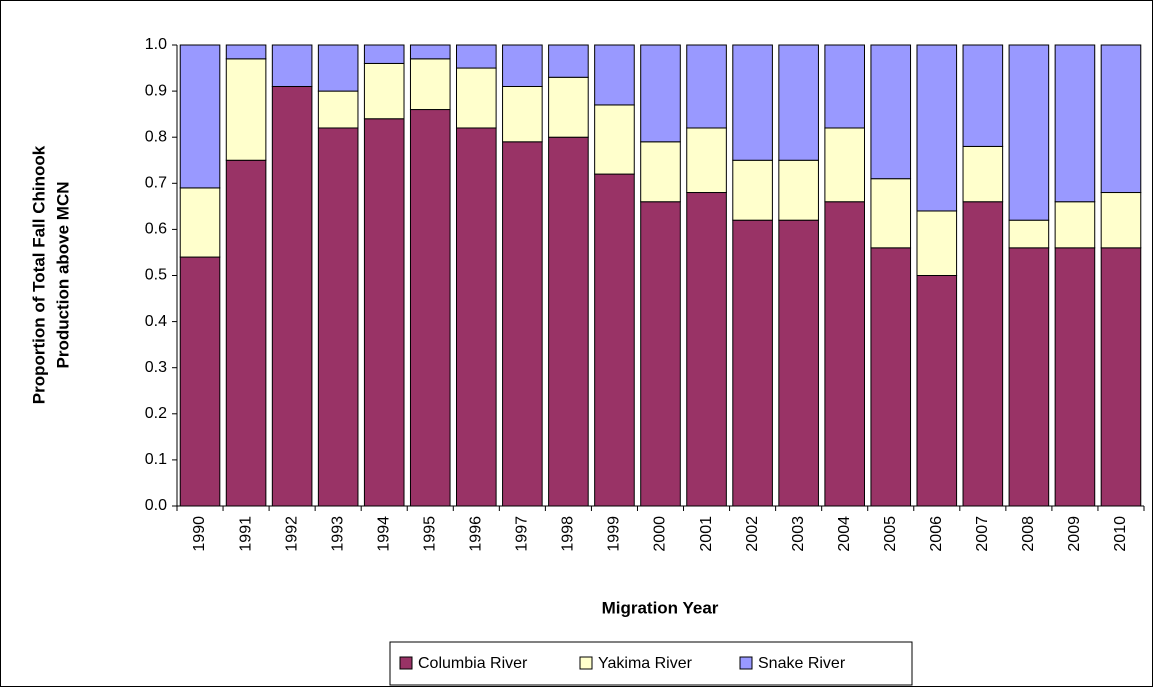 The image size is (1154, 688). What do you see at coordinates (802, 663) in the screenshot?
I see `legend-label: Snake River` at bounding box center [802, 663].